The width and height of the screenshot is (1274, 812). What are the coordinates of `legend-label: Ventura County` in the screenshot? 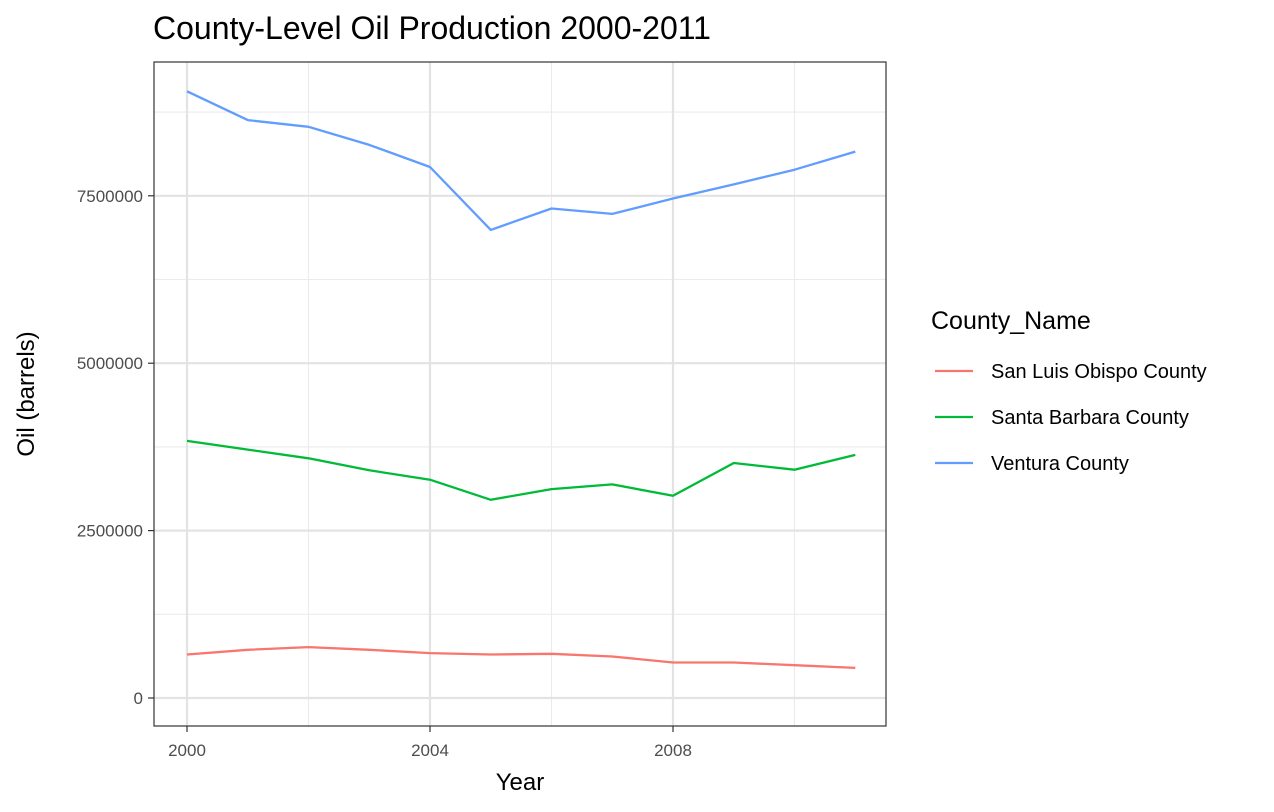 It's located at (1060, 464).